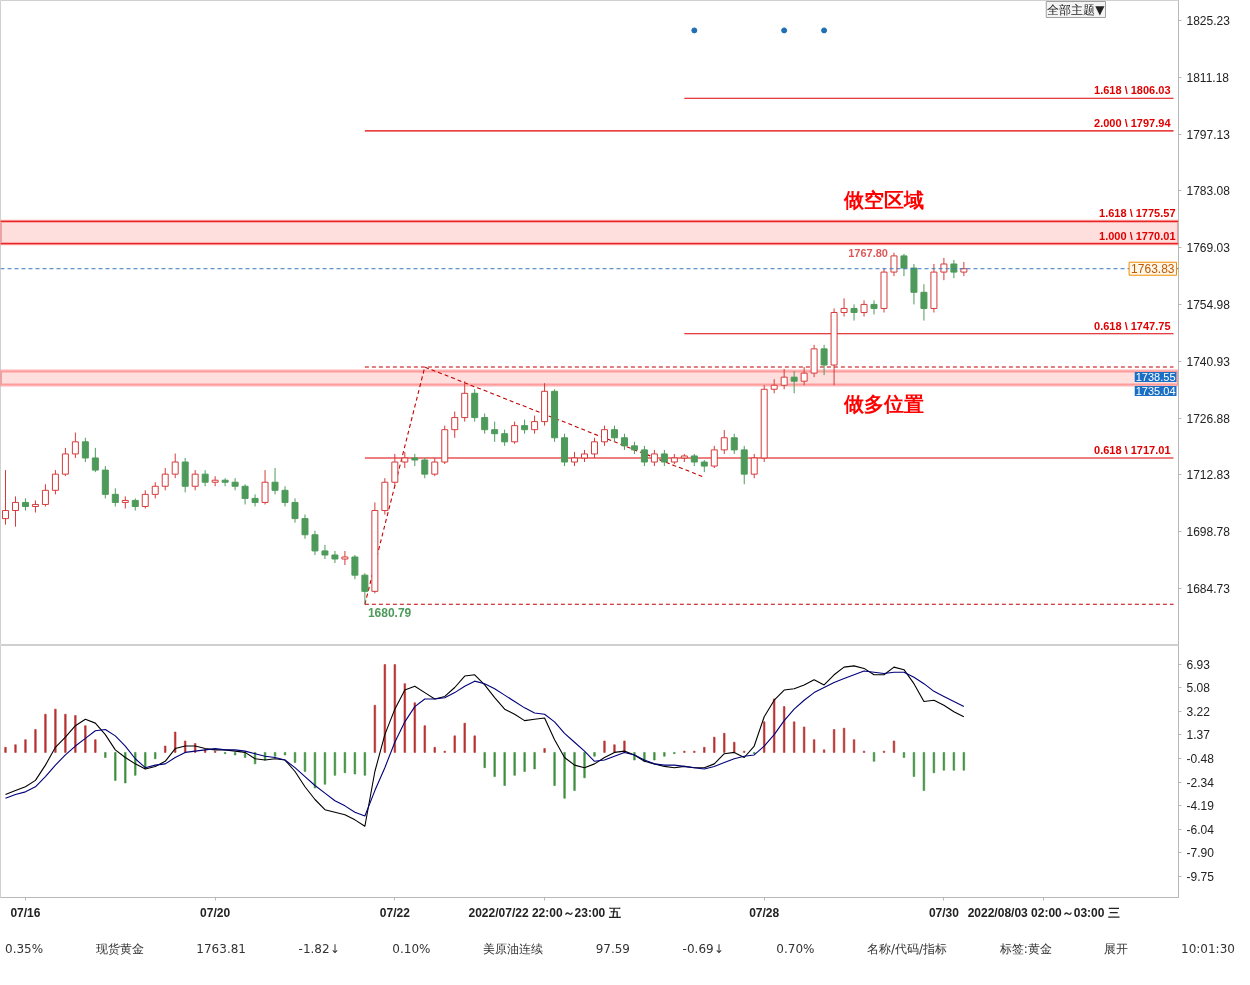 This screenshot has width=1250, height=985. What do you see at coordinates (1198, 735) in the screenshot?
I see `y-tick-label: 1.37` at bounding box center [1198, 735].